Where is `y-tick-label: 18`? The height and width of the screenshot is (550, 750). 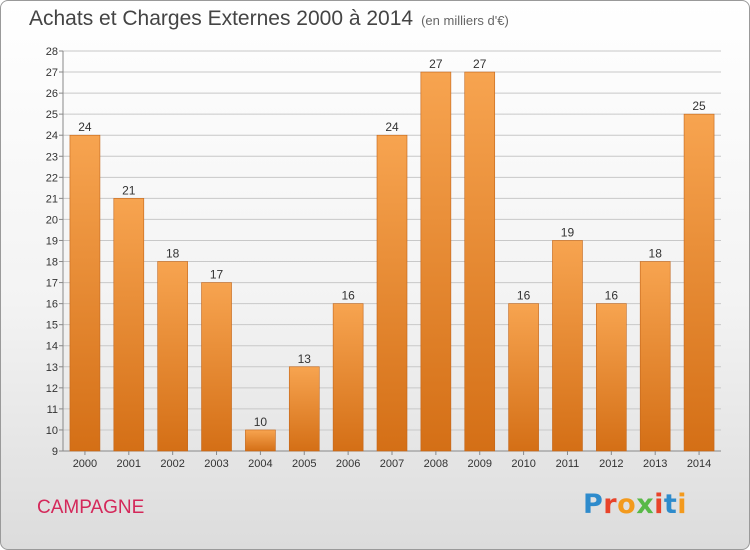 y-tick-label: 18 is located at coordinates (52, 263).